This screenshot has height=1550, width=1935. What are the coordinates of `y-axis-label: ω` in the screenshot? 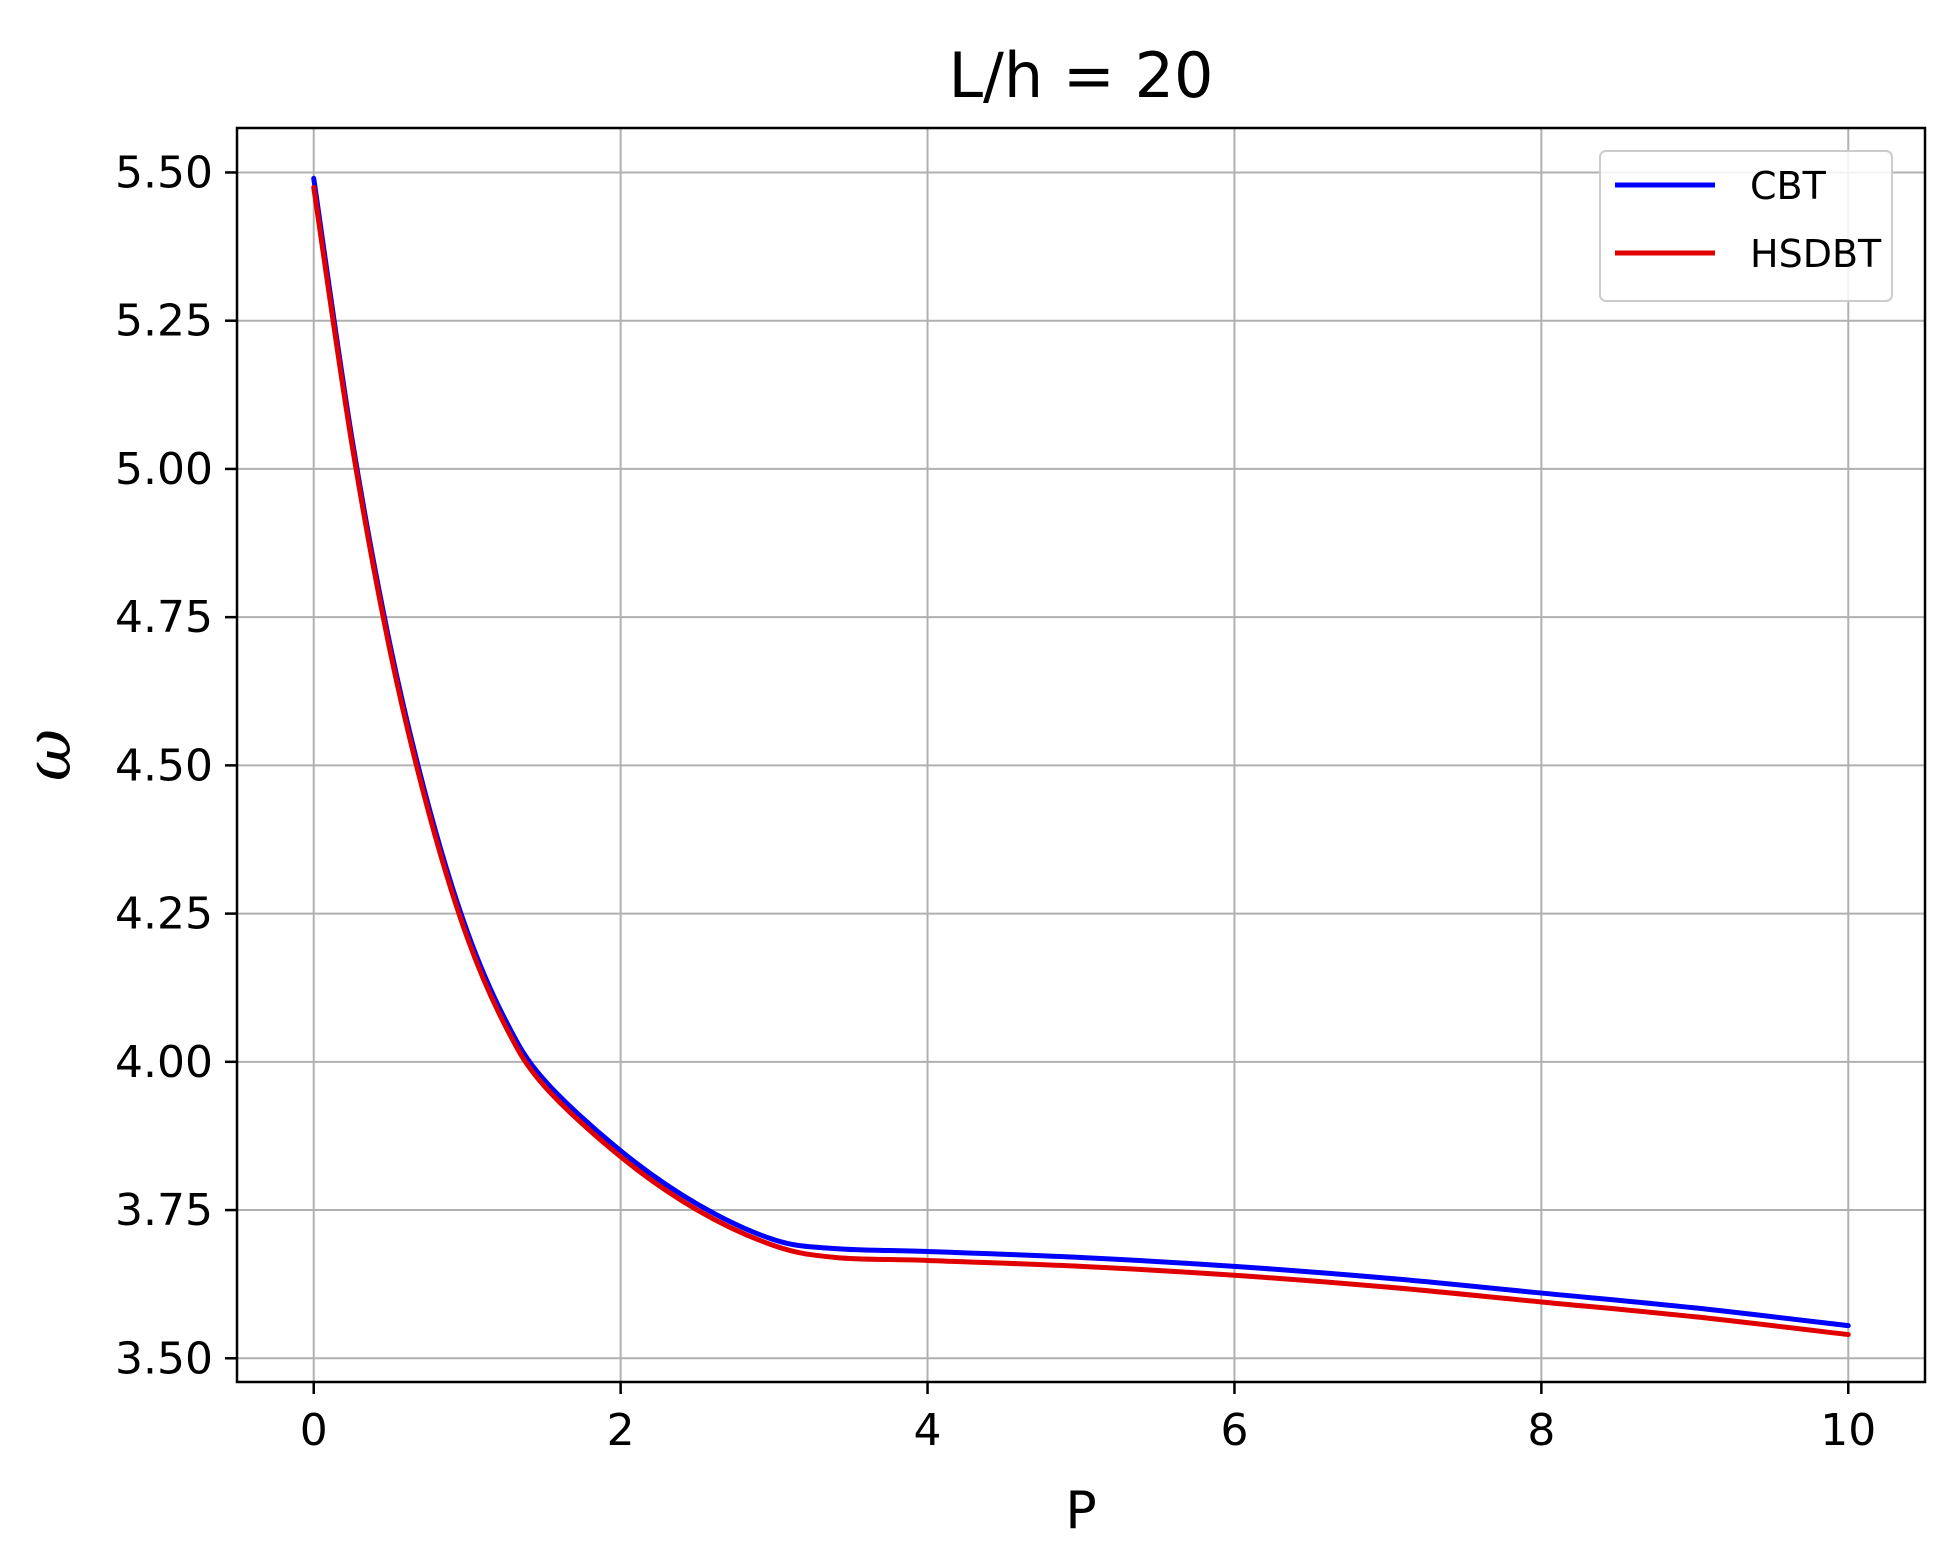 It's located at (49, 755).